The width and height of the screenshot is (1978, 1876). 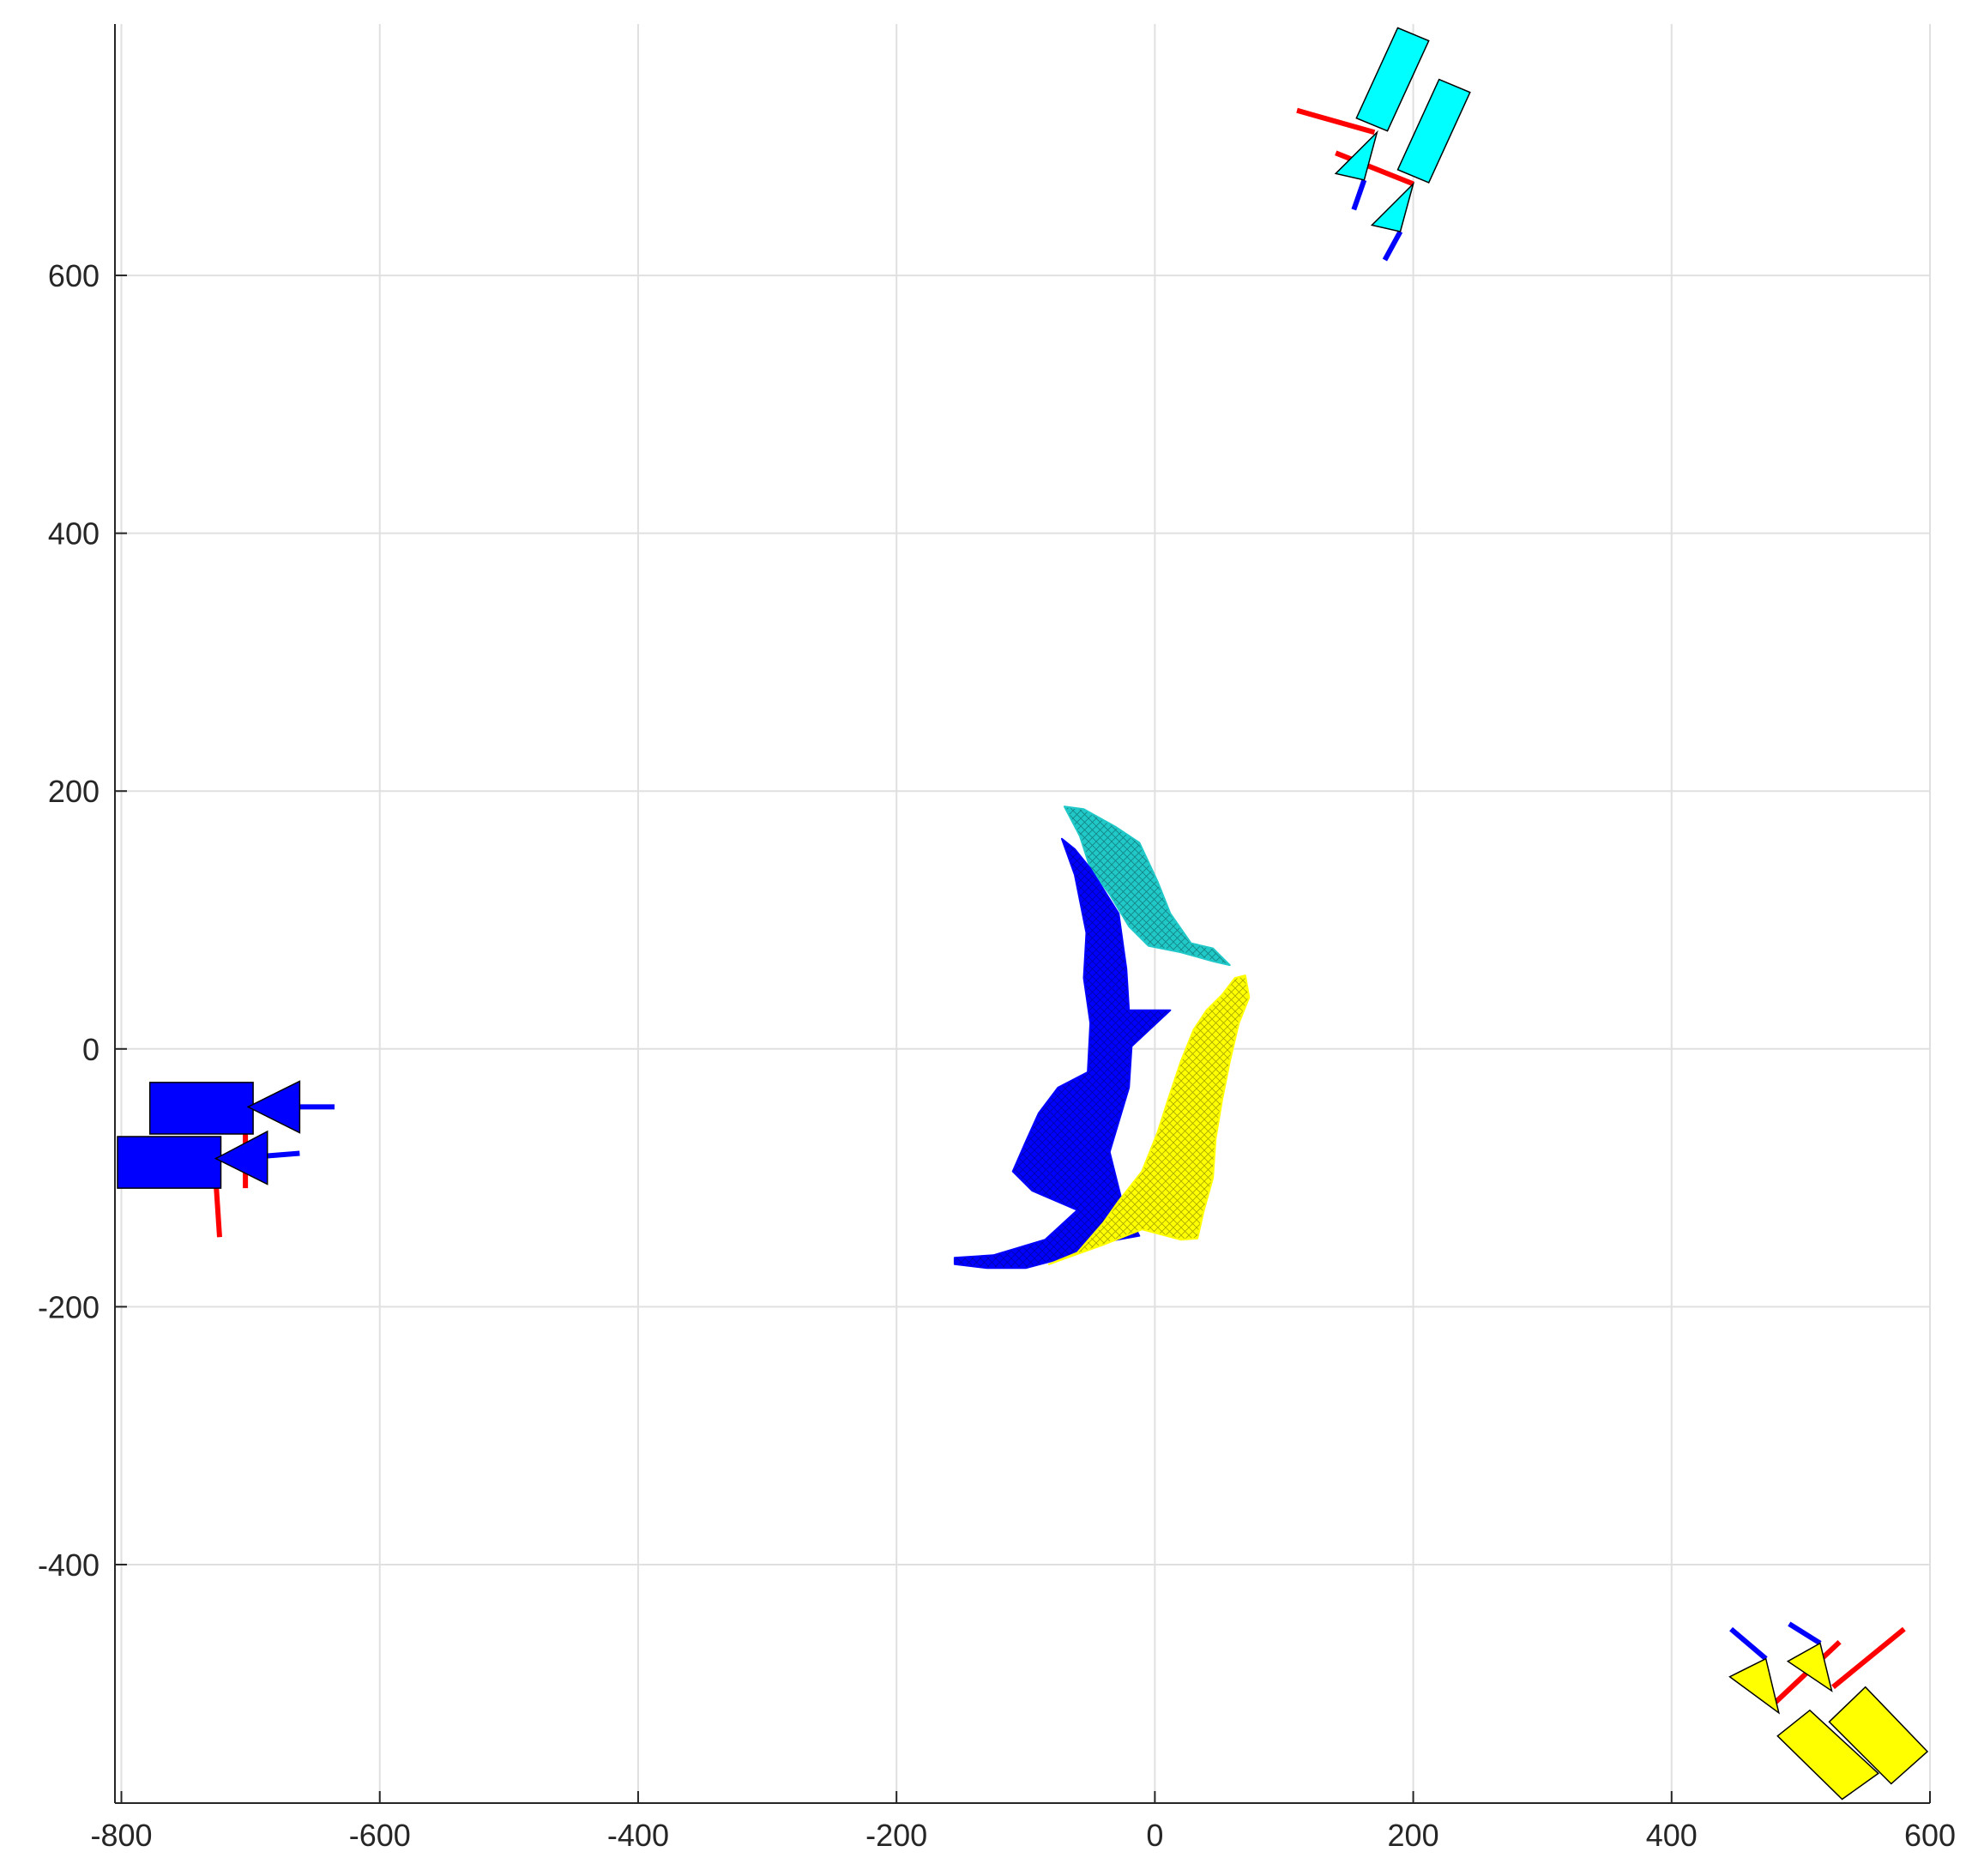 What do you see at coordinates (380, 1835) in the screenshot?
I see `x-tick-label: -600` at bounding box center [380, 1835].